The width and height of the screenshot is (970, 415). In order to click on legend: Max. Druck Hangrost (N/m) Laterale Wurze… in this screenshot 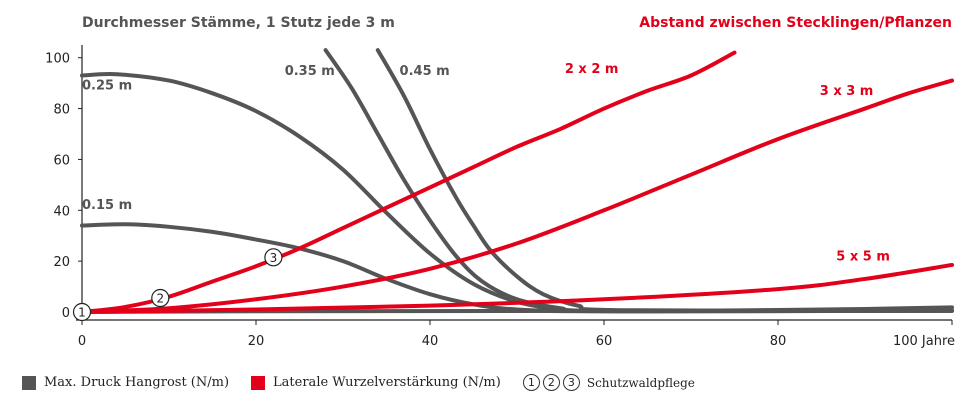, I will do `click(369, 382)`.